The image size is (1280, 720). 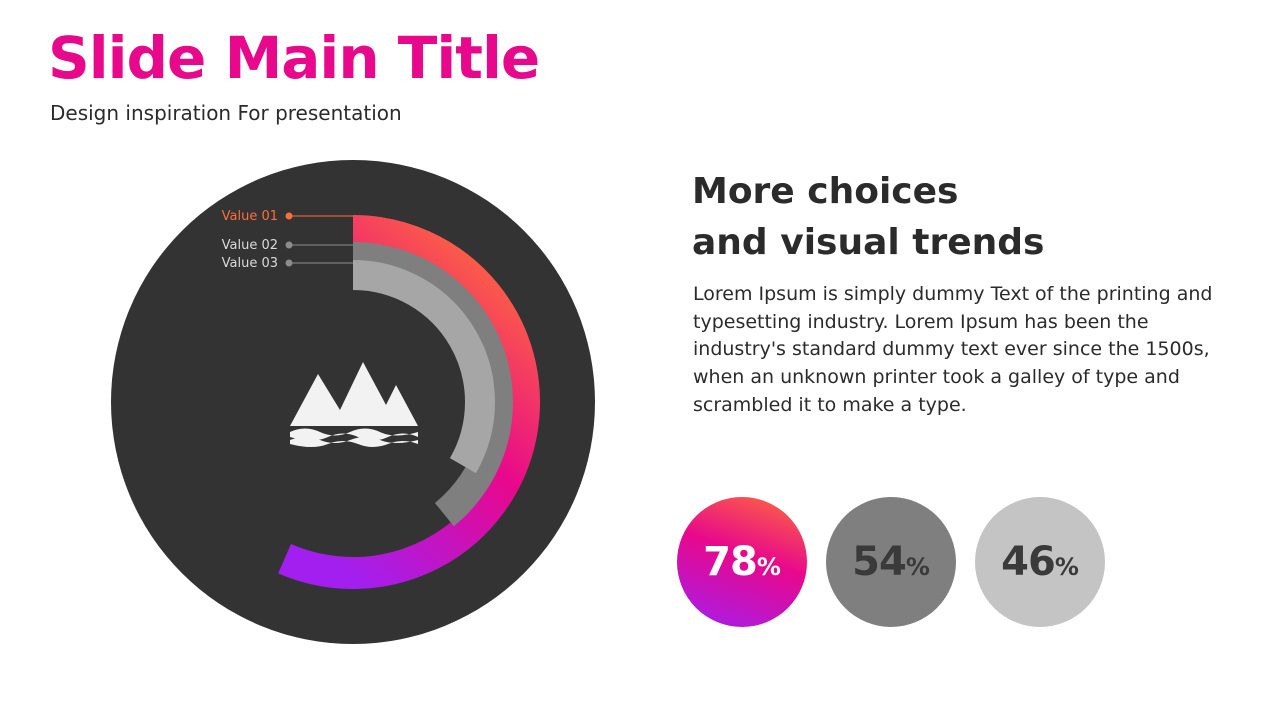 What do you see at coordinates (868, 217) in the screenshot?
I see `section-heading: More choices and visual trends` at bounding box center [868, 217].